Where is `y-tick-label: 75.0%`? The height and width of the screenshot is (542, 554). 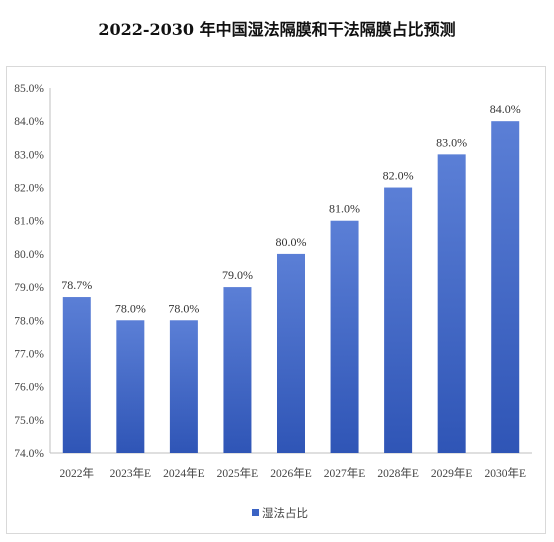 y-tick-label: 75.0% is located at coordinates (29, 421).